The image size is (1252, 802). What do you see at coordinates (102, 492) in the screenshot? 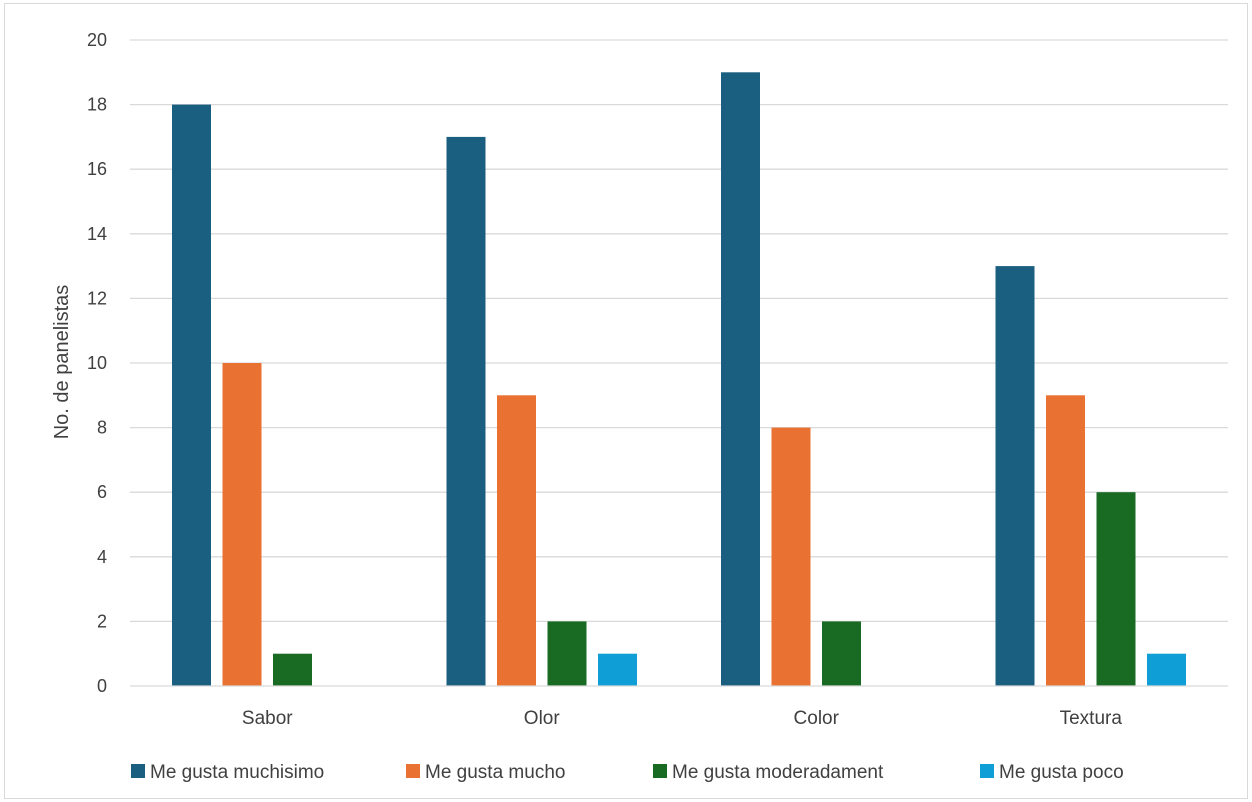
I see `y-tick-label: 6` at bounding box center [102, 492].